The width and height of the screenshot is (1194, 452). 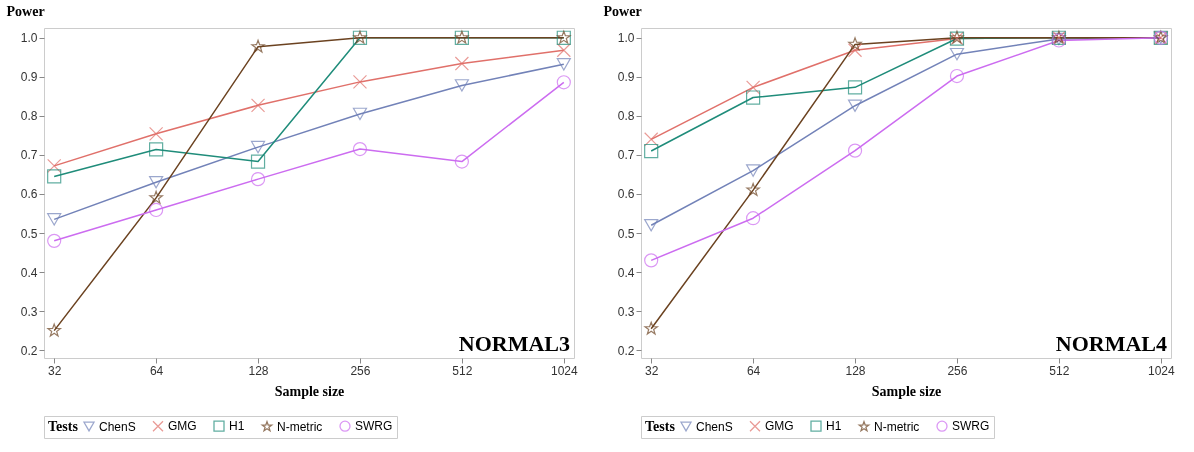 What do you see at coordinates (514, 343) in the screenshot?
I see `annotation: NORMAL3` at bounding box center [514, 343].